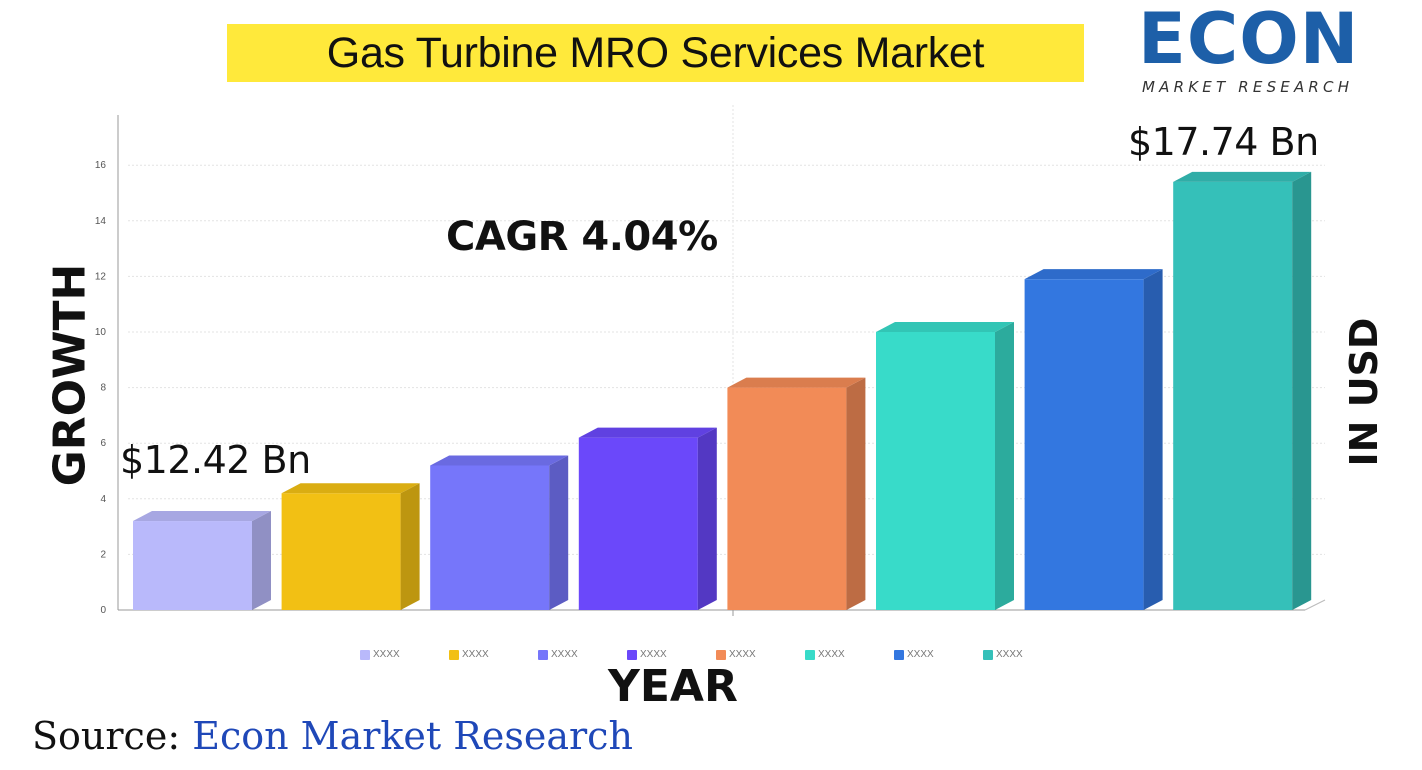 The width and height of the screenshot is (1422, 770). What do you see at coordinates (103, 388) in the screenshot?
I see `y-tick-label: 8` at bounding box center [103, 388].